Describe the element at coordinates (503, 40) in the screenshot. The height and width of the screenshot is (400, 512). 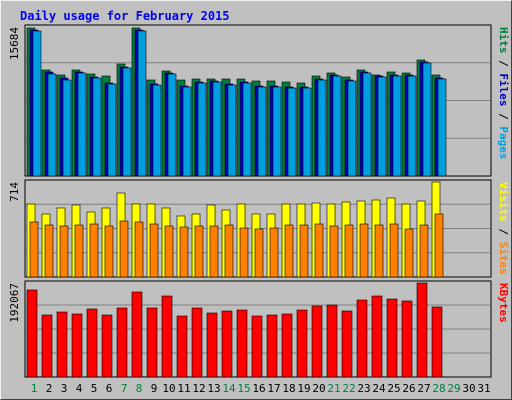
I see `legend-hits: Hits` at that location.